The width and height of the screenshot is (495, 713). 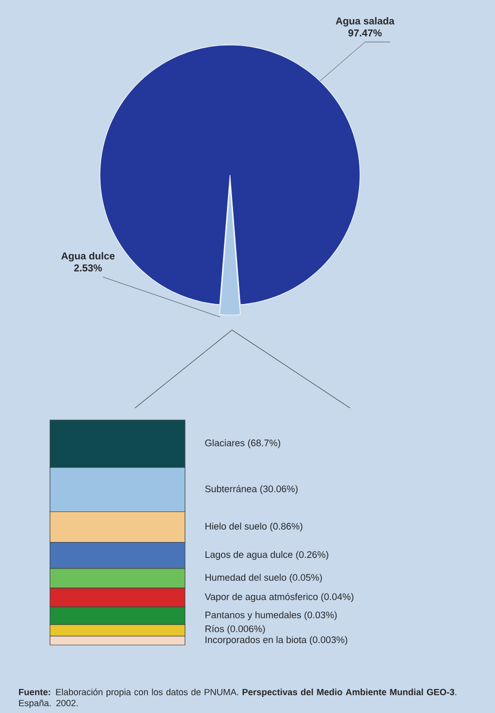 I want to click on category-label: Hielo del suelo, so click(x=236, y=526).